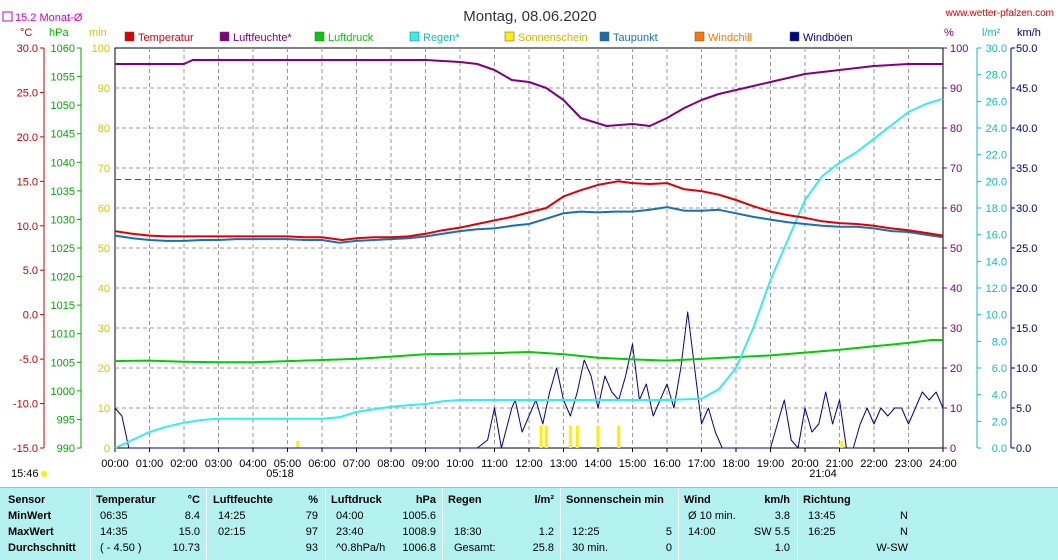 This screenshot has height=560, width=1058. Describe the element at coordinates (956, 169) in the screenshot. I see `humidity-tick-label: 70` at that location.